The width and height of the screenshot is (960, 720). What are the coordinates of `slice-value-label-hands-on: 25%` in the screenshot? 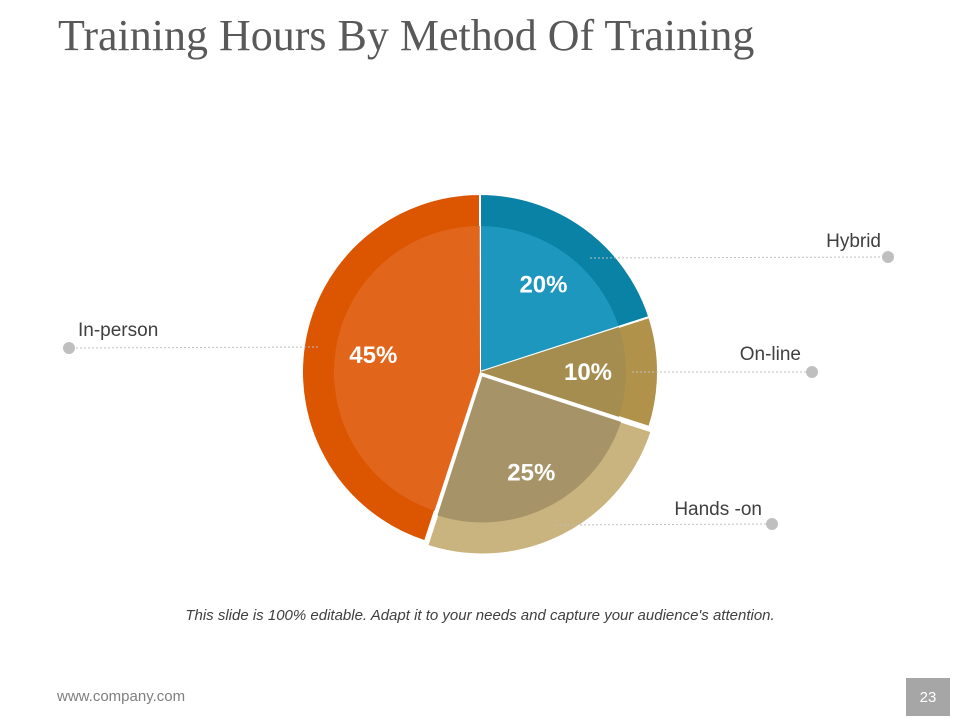 It's located at (531, 473).